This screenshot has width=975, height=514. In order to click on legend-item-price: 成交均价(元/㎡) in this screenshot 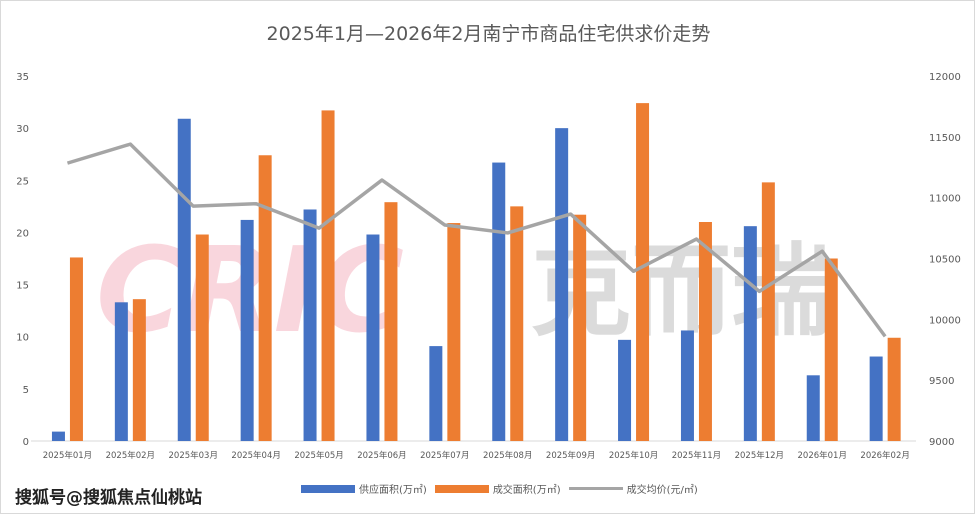, I will do `click(633, 488)`.